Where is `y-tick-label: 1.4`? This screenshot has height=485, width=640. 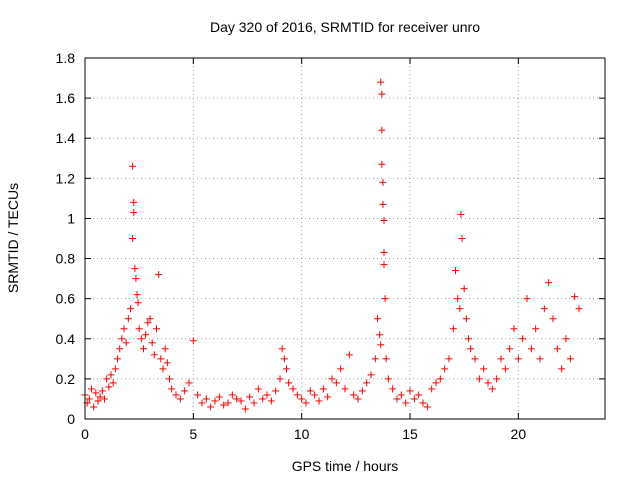
y-tick-label: 1.4 is located at coordinates (66, 138).